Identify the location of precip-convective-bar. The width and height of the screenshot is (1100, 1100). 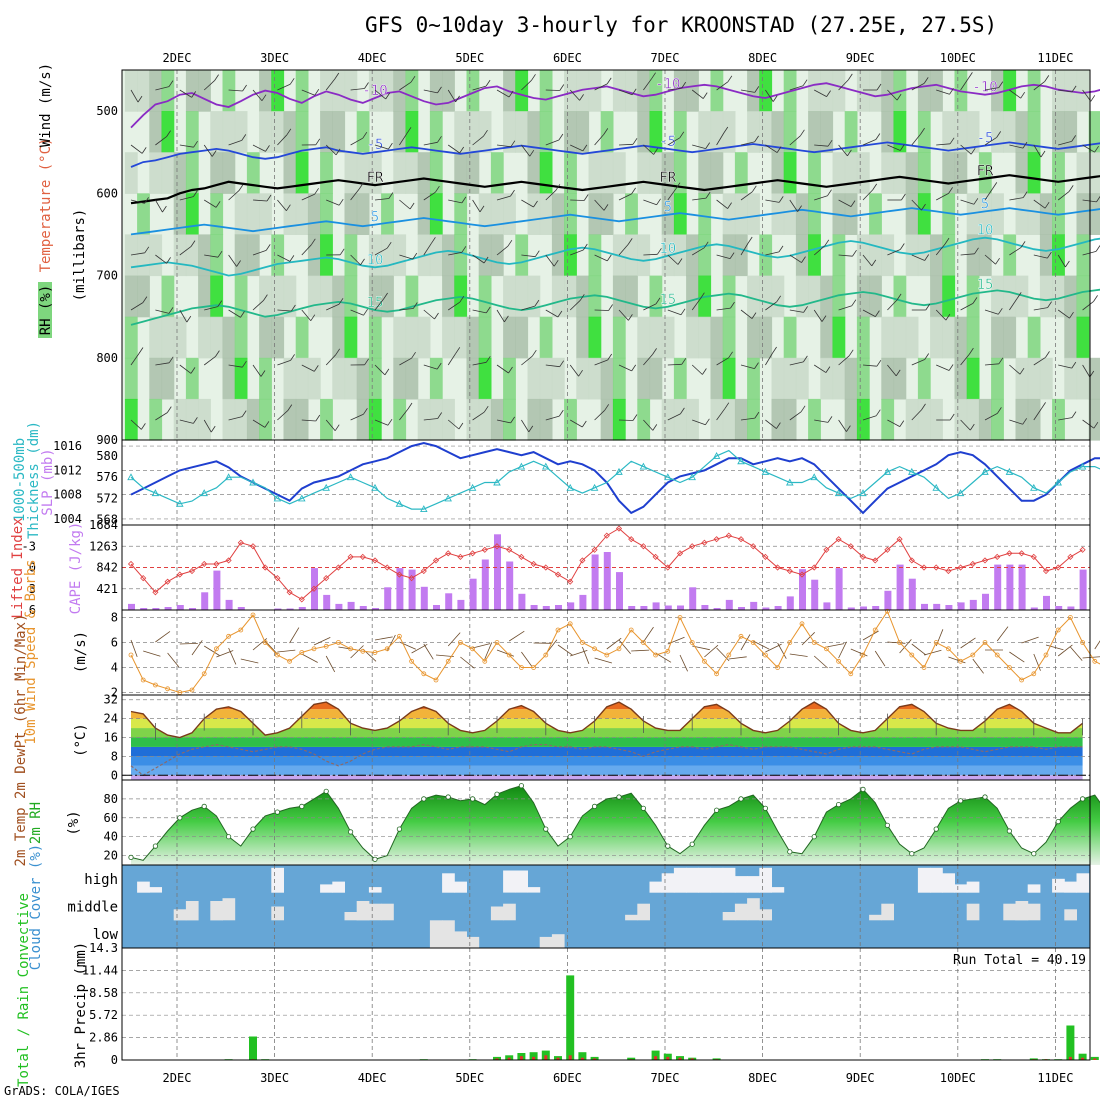
(570, 1057).